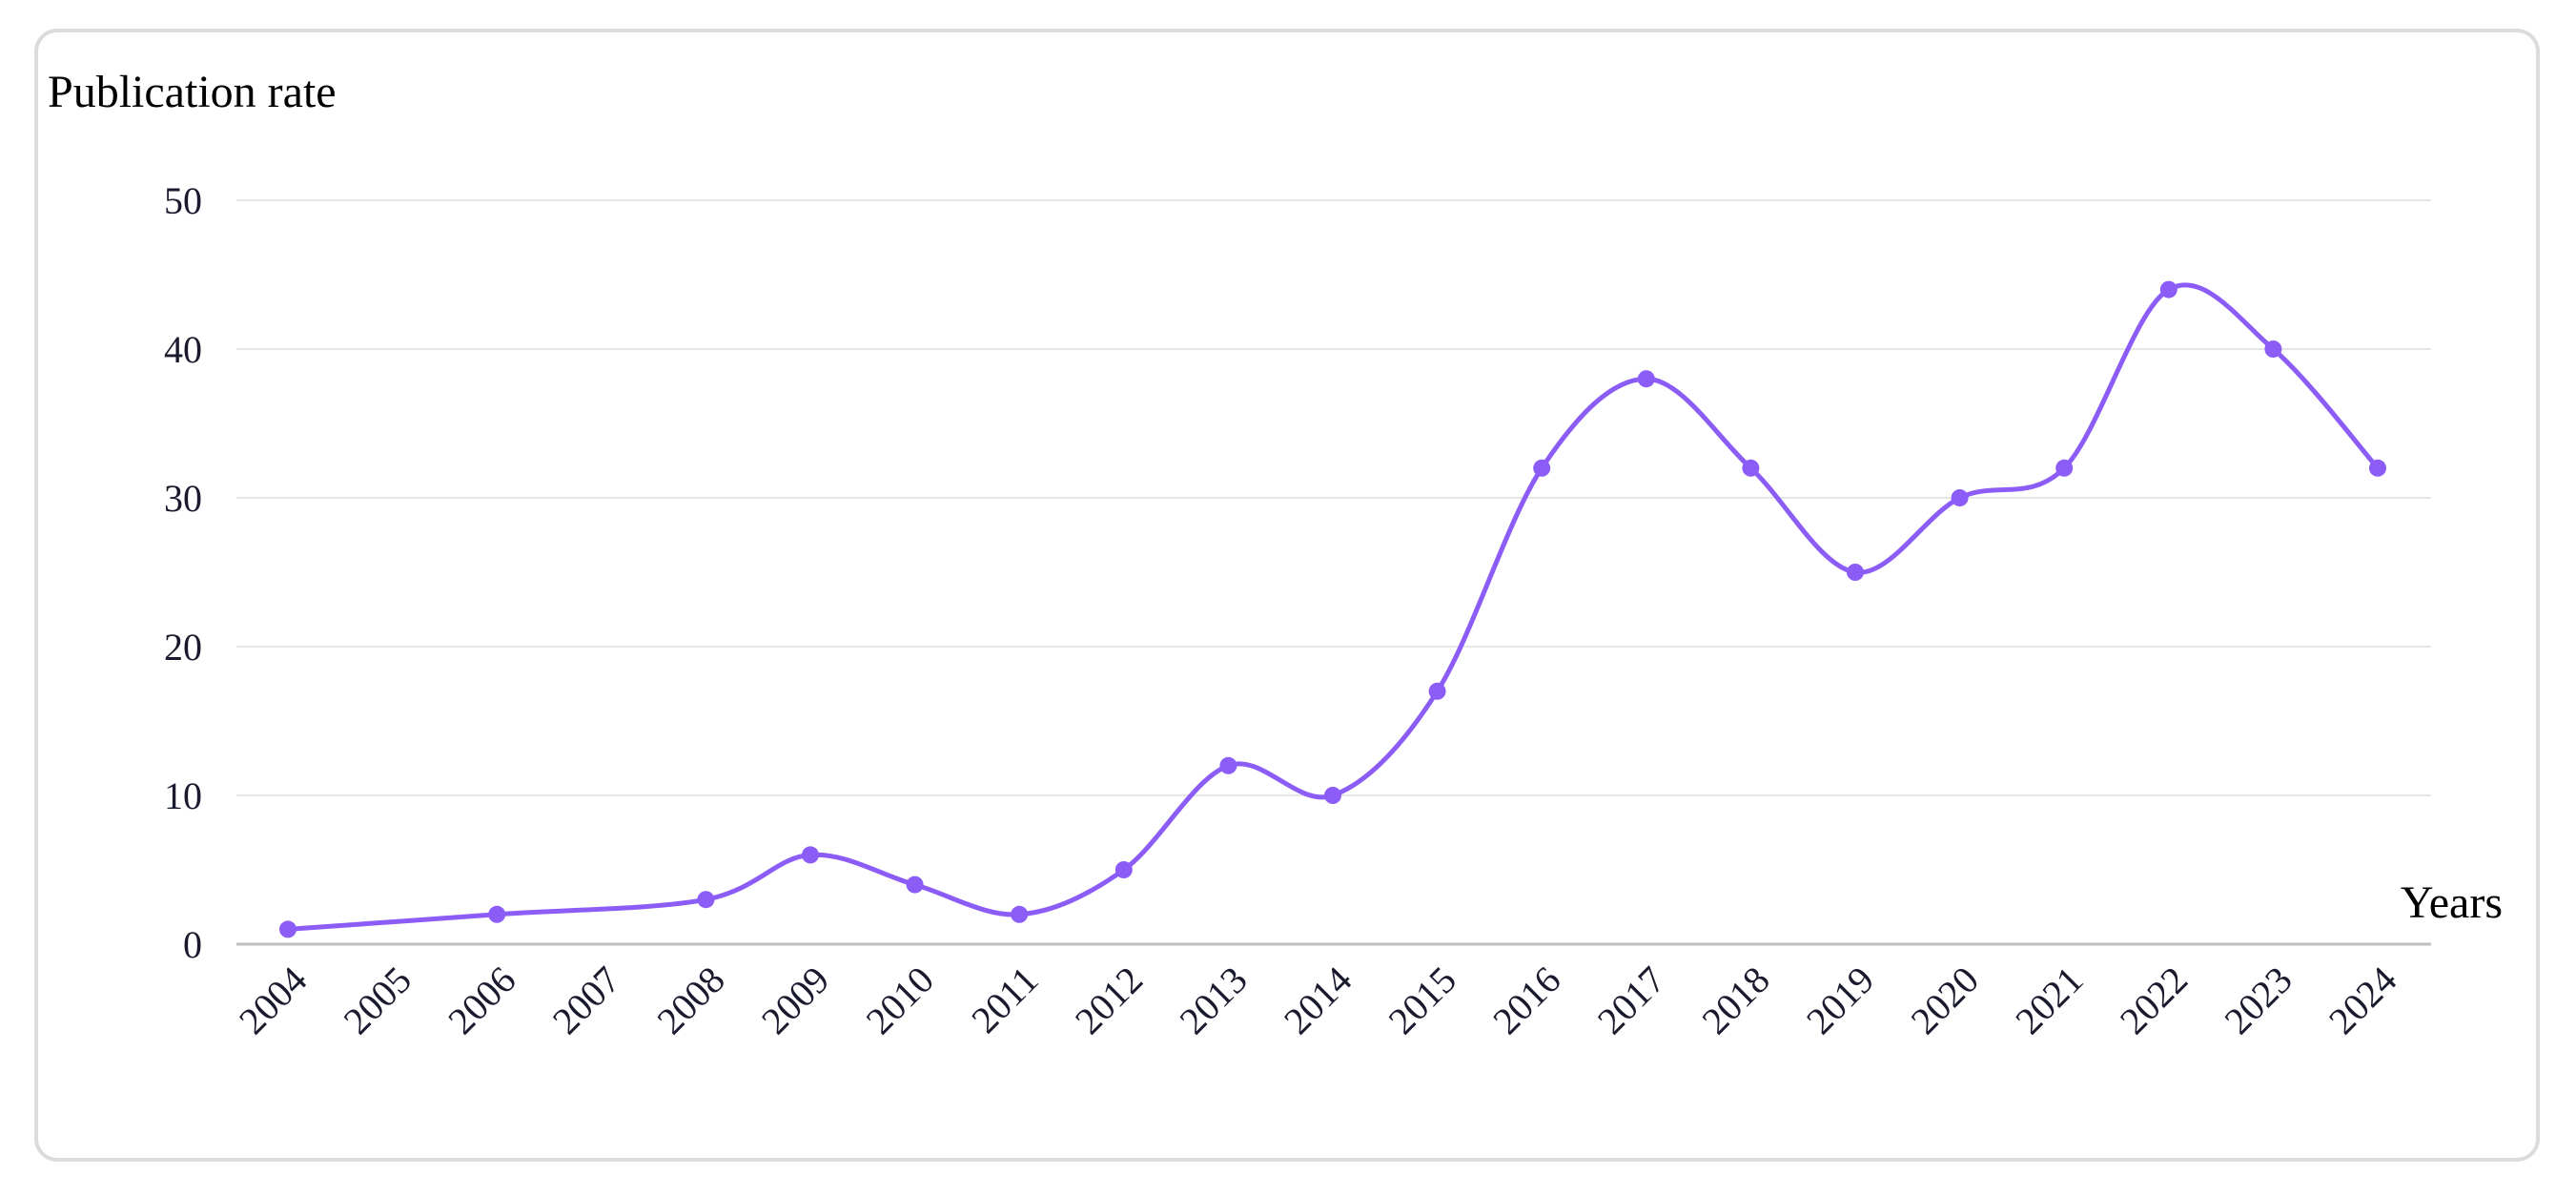  What do you see at coordinates (482, 1000) in the screenshot?
I see `x-tick-label: 2006` at bounding box center [482, 1000].